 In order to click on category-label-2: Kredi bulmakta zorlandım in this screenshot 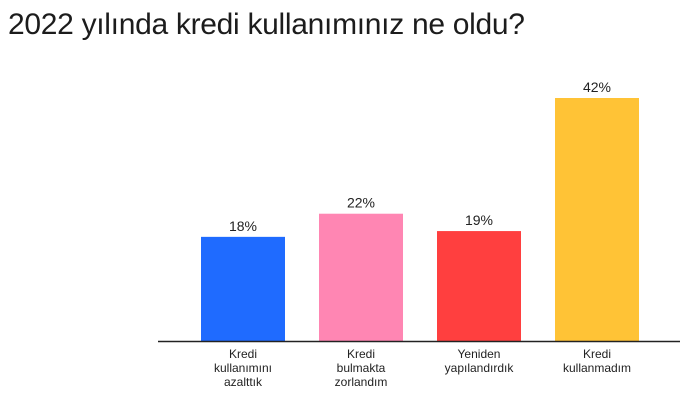, I will do `click(361, 368)`.